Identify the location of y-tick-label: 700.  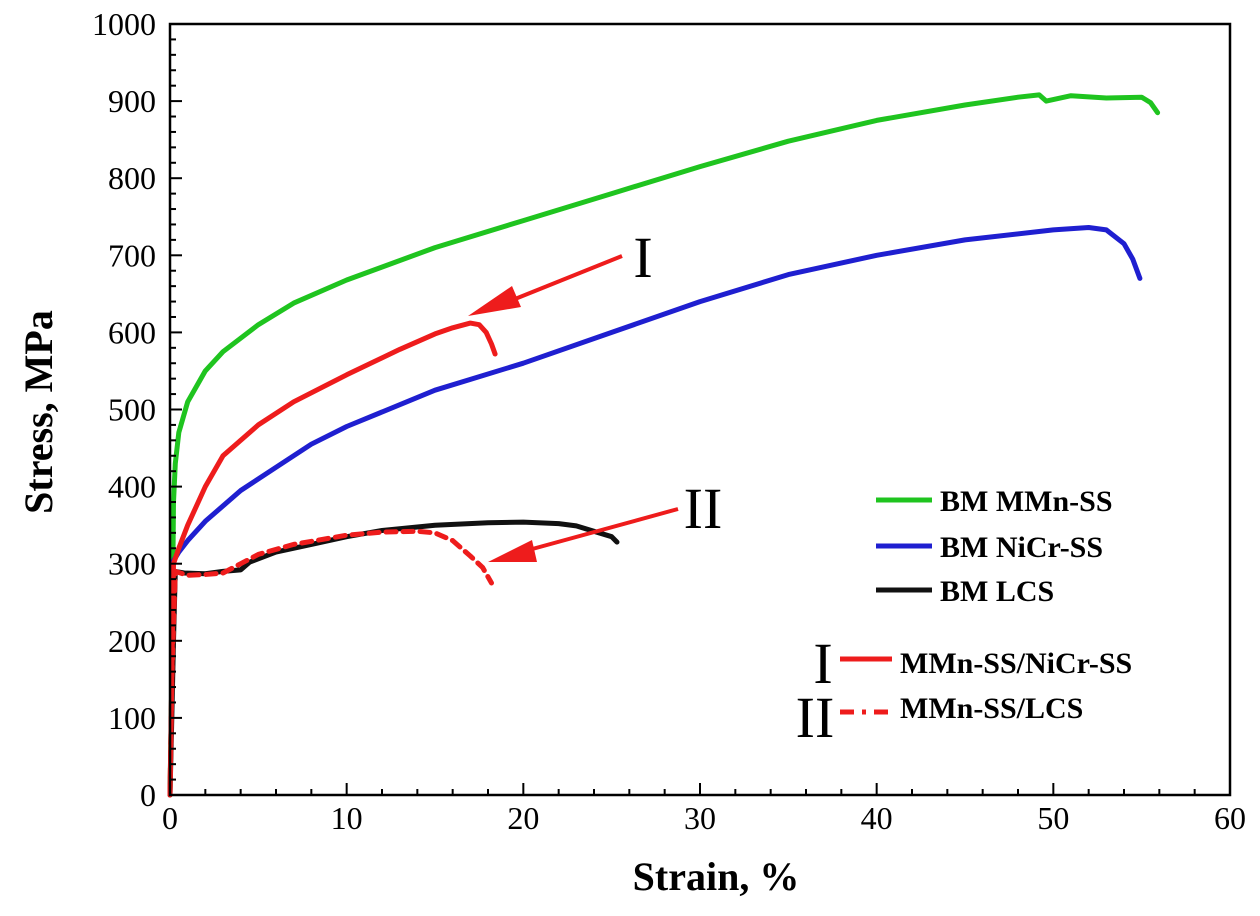
(132, 255).